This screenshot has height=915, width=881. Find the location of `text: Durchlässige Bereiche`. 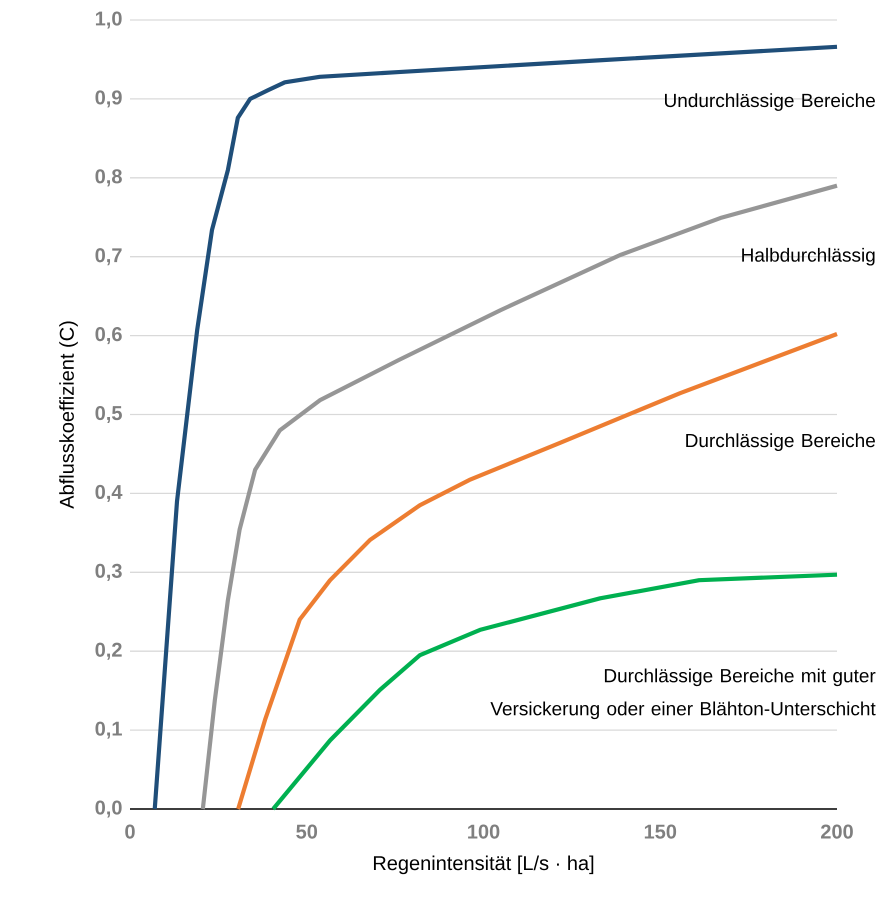

text: Durchlässige Bereiche is located at coordinates (780, 442).